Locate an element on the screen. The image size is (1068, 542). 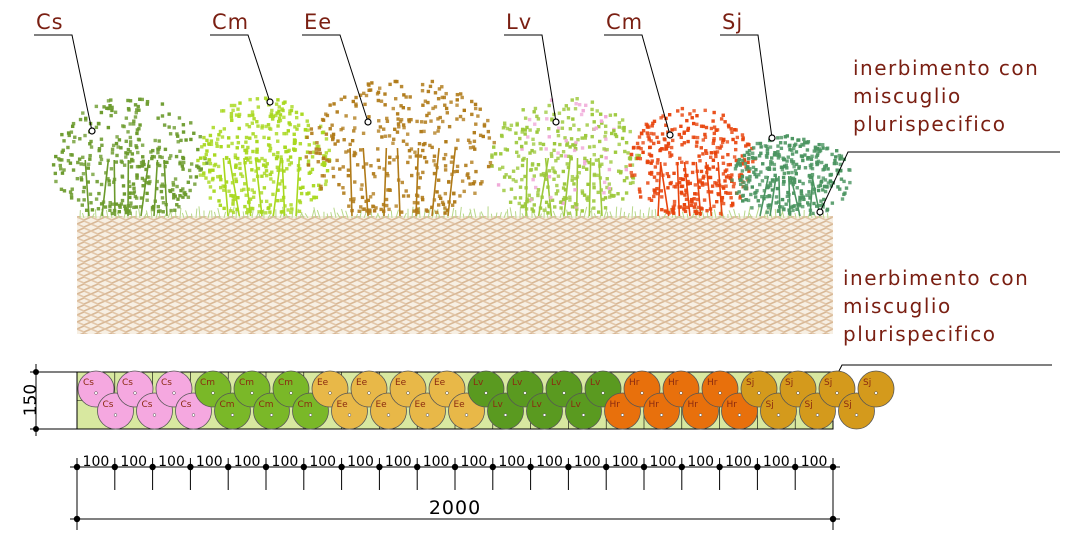
species-label: Cm is located at coordinates (624, 22).